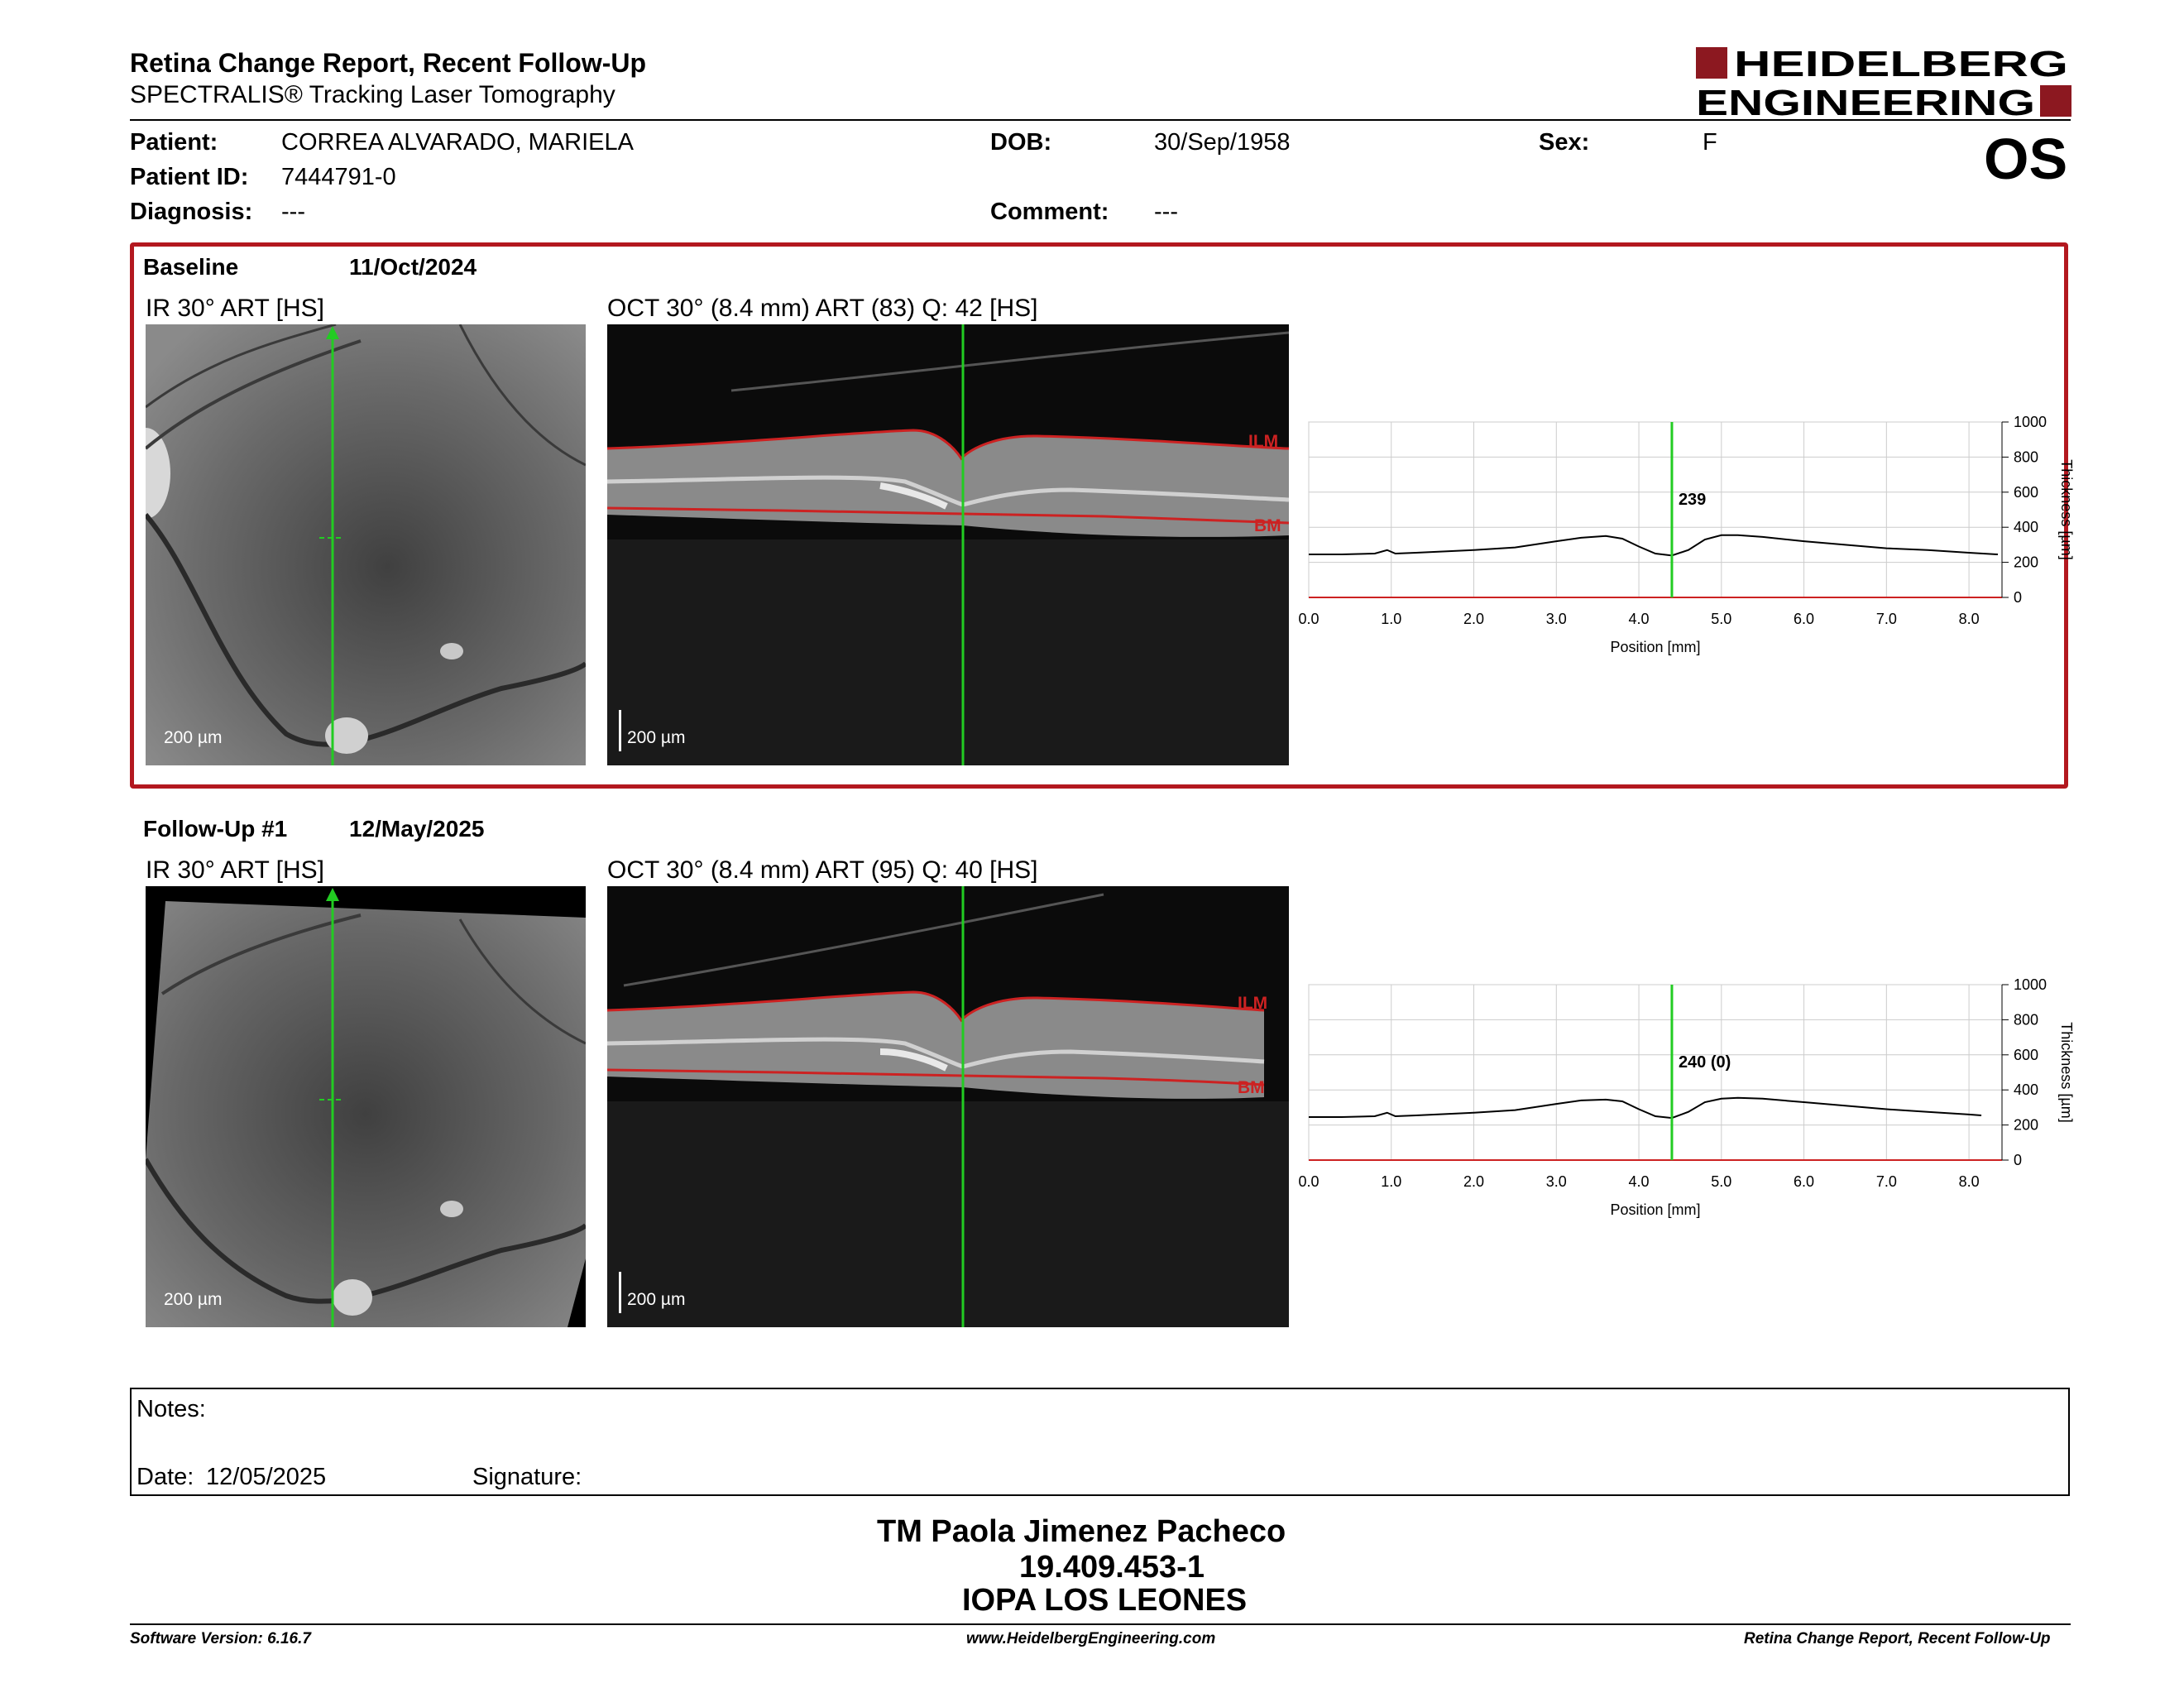  What do you see at coordinates (620, 1292) in the screenshot?
I see `followup-oct-scalebar` at bounding box center [620, 1292].